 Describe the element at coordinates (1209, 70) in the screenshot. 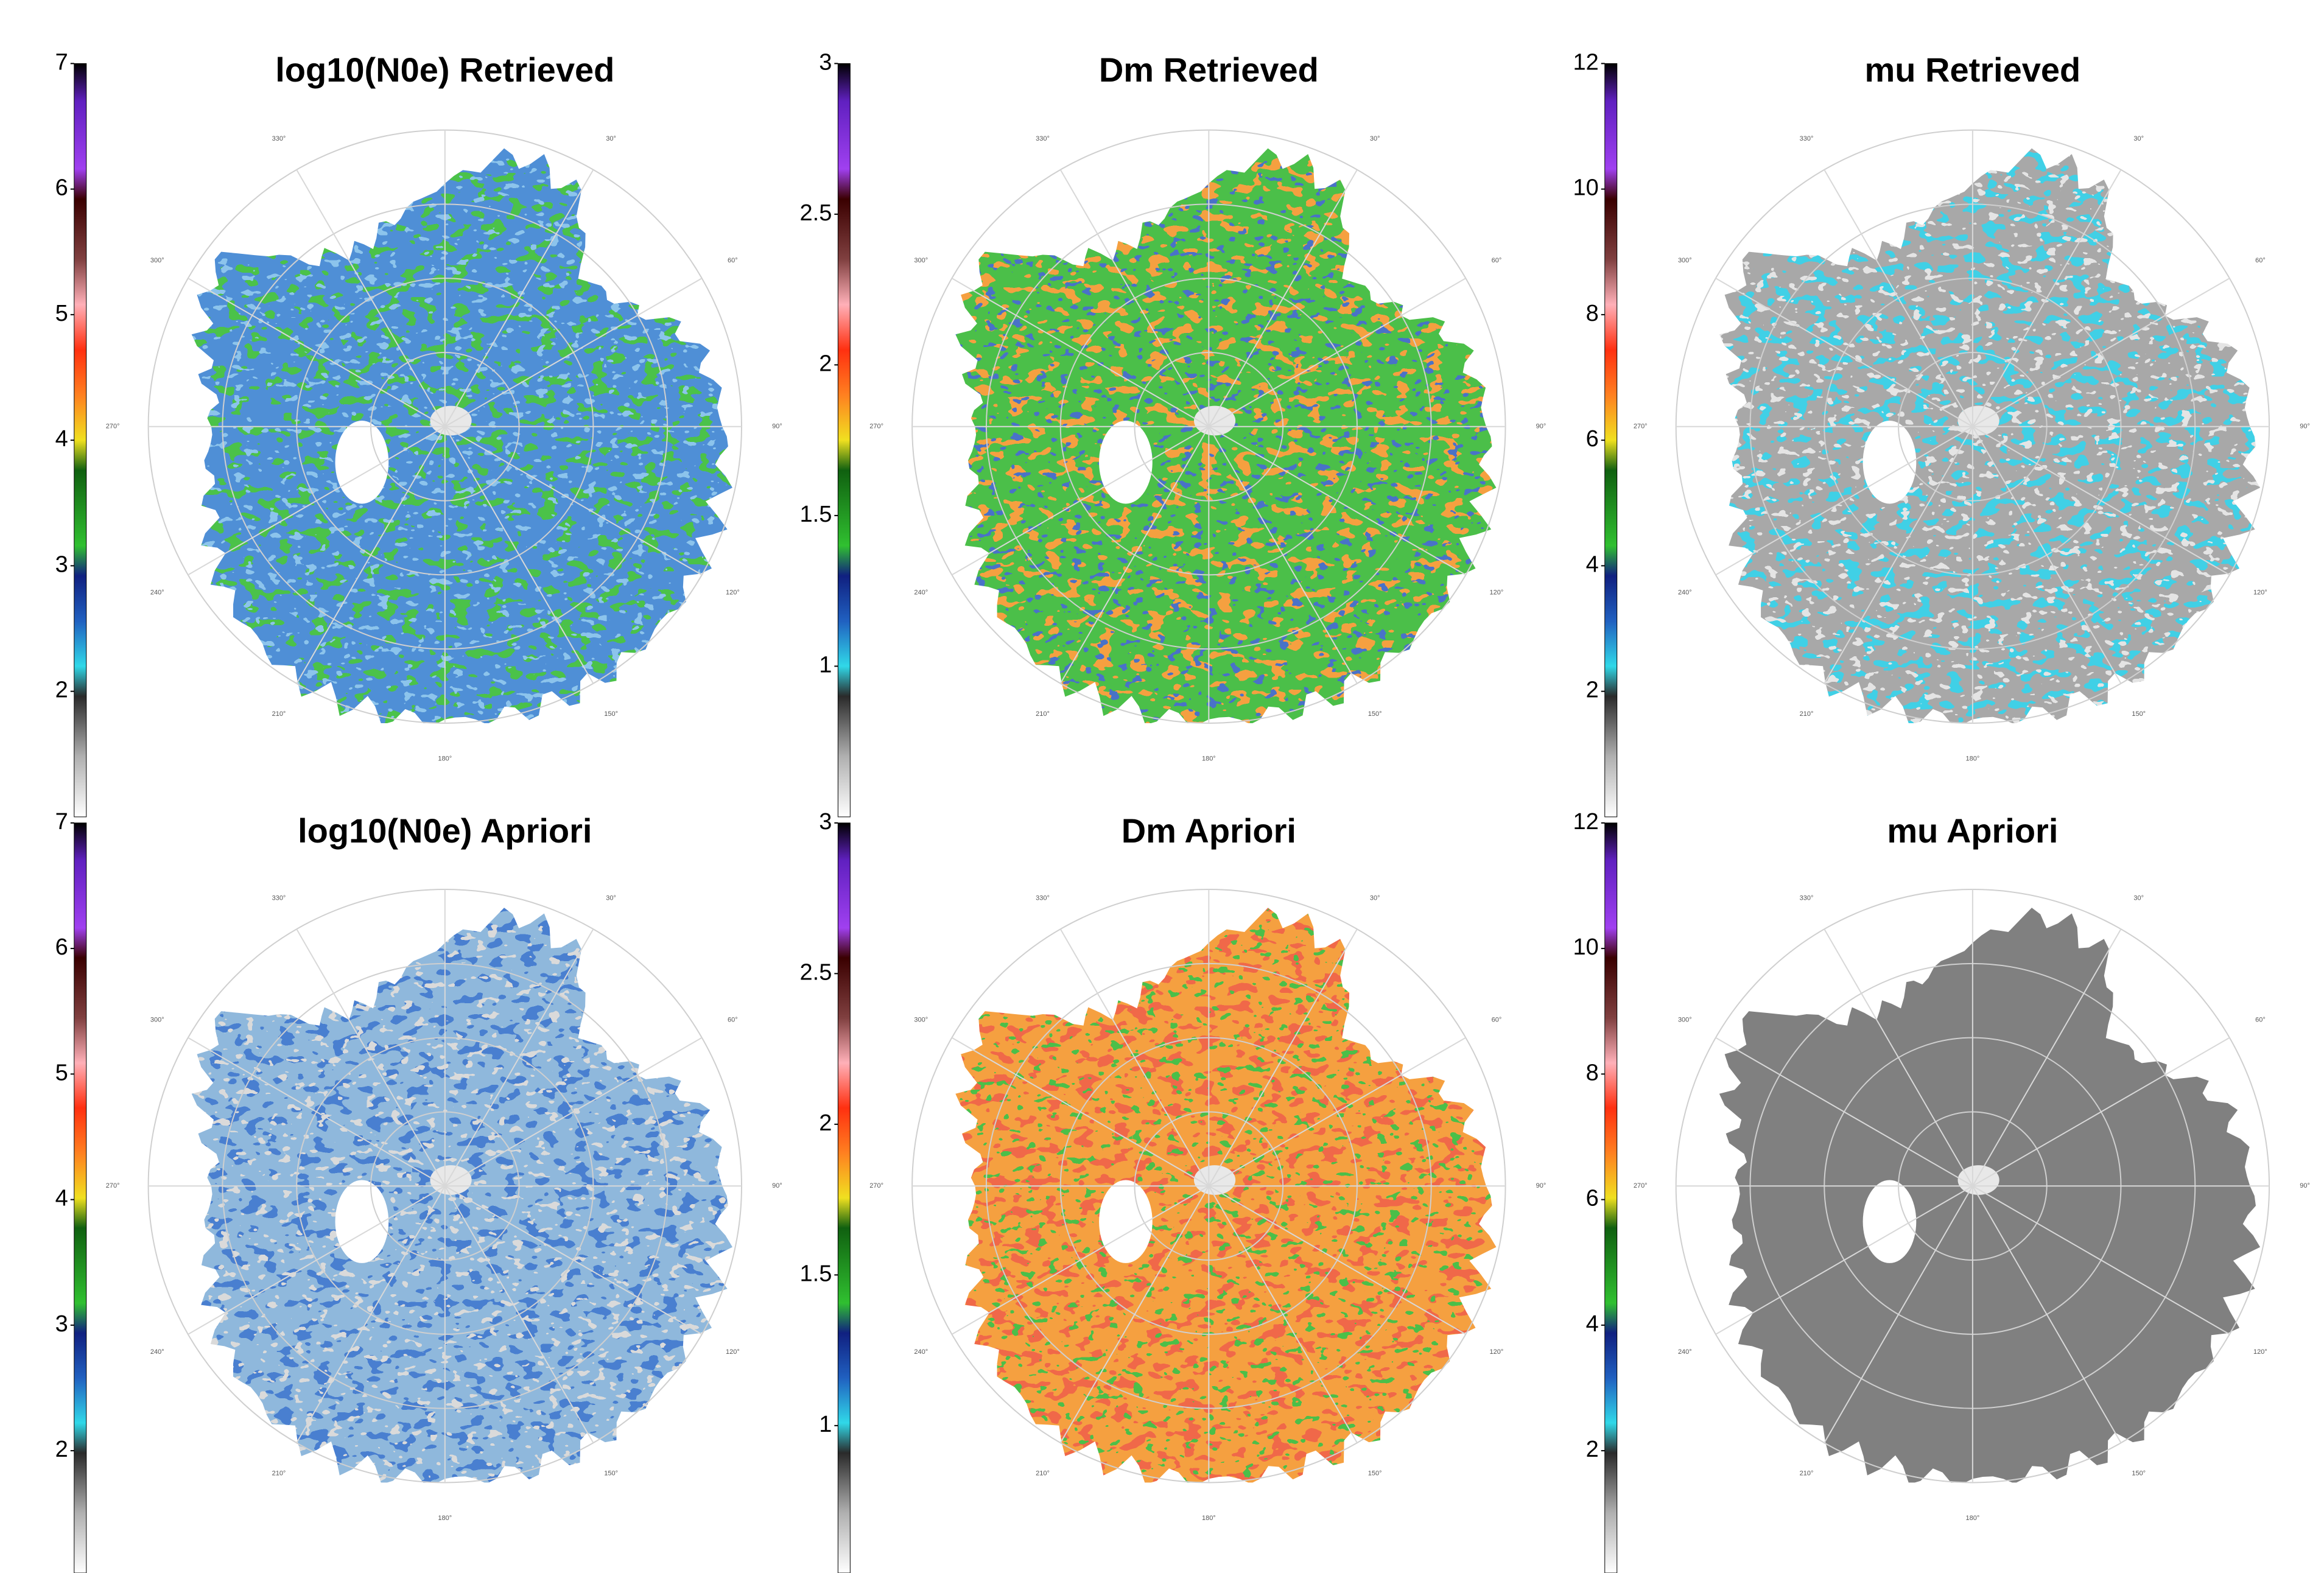

I see `panel-title: Dm Retrieved` at that location.